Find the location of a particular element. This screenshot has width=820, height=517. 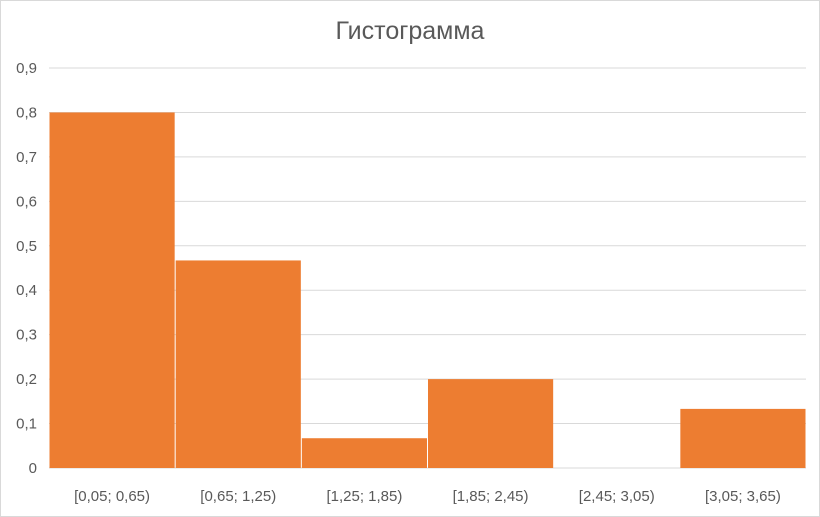

y-tick-label: 0,5 is located at coordinates (26, 246).